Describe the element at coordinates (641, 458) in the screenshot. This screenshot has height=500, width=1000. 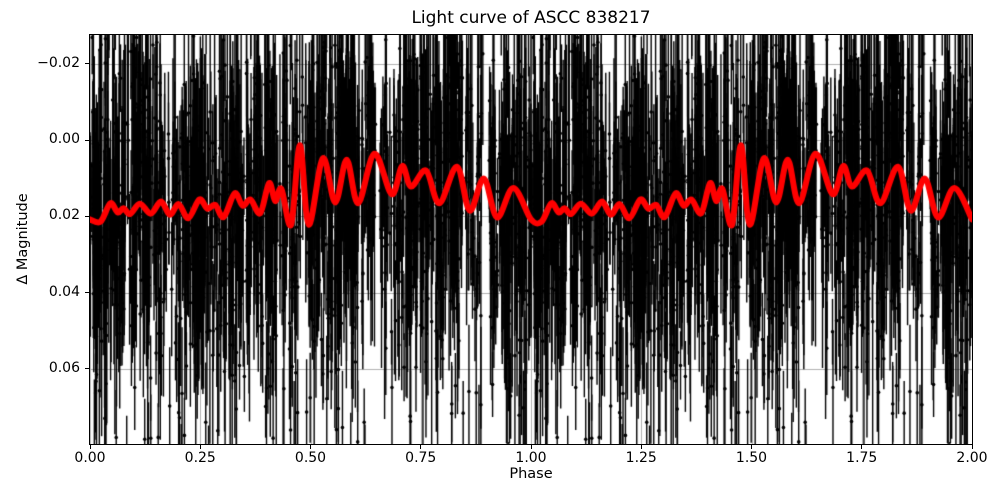
I see `x-tick-label: 1.25` at that location.